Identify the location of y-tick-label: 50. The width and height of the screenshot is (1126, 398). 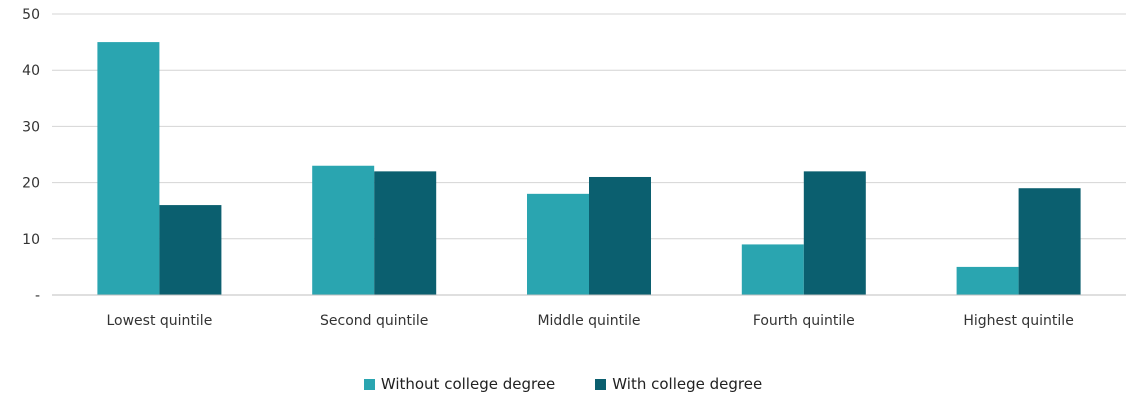
(31, 15).